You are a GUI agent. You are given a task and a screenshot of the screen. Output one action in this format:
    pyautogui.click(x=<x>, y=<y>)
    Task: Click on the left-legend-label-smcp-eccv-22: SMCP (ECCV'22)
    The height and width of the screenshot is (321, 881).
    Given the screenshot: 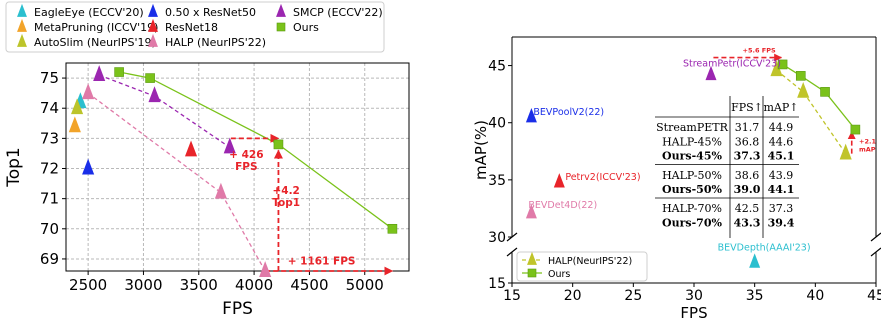 What is the action you would take?
    pyautogui.click(x=338, y=12)
    